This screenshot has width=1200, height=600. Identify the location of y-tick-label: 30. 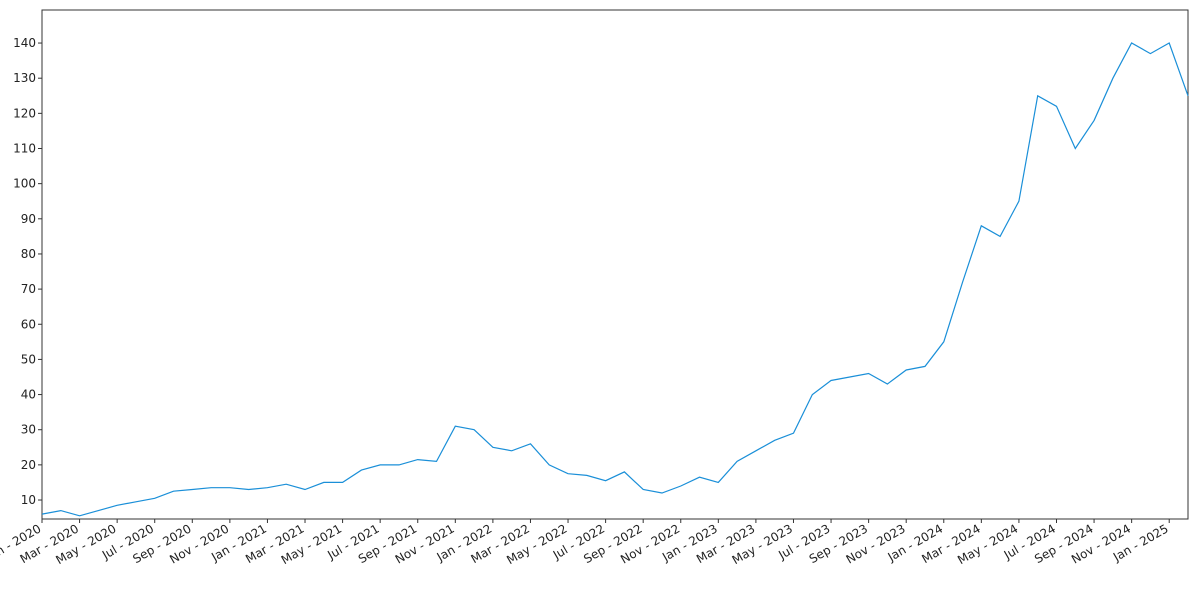
(28, 430).